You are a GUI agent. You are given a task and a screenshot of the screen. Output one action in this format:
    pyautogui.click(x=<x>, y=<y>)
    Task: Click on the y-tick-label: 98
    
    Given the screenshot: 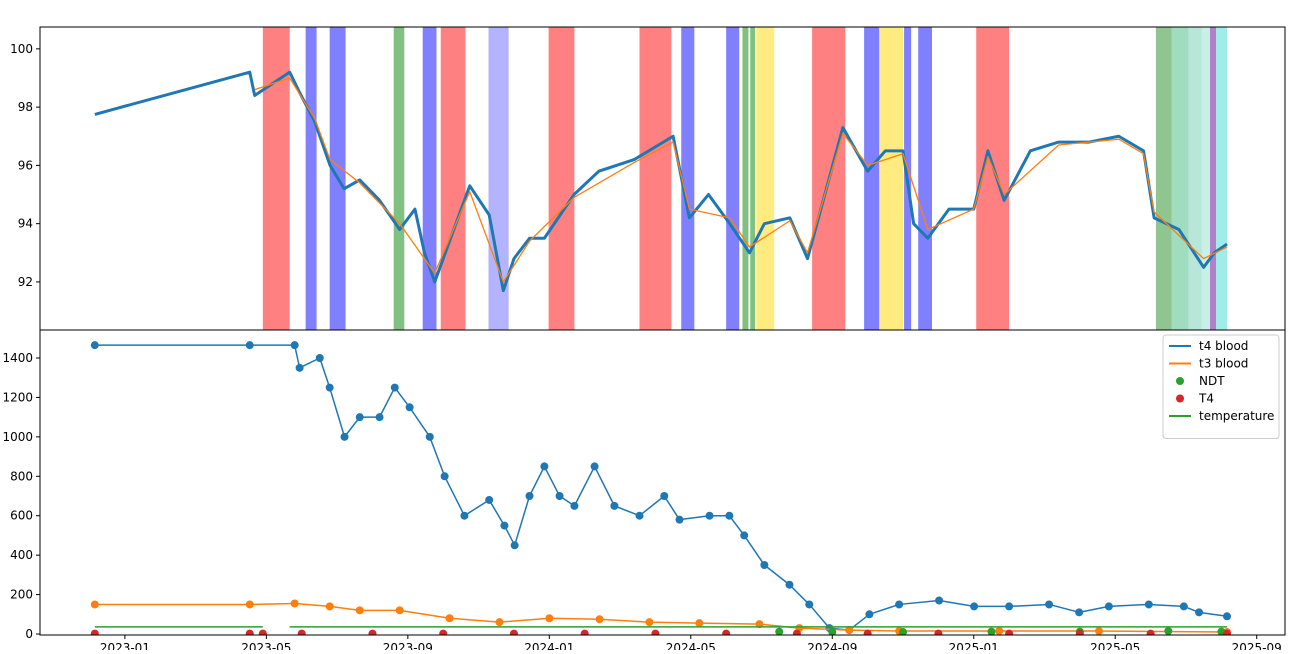 What is the action you would take?
    pyautogui.click(x=25, y=107)
    